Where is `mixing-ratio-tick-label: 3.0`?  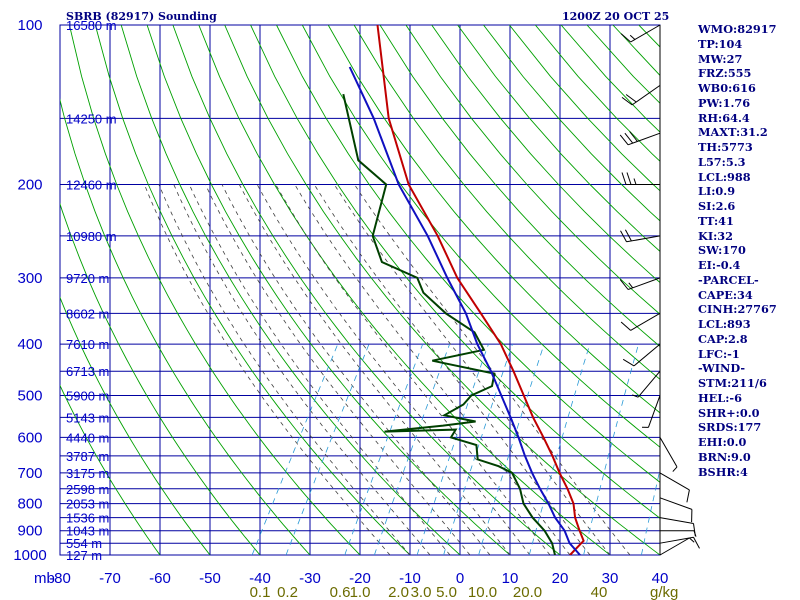 mixing-ratio-tick-label: 3.0 is located at coordinates (421, 592).